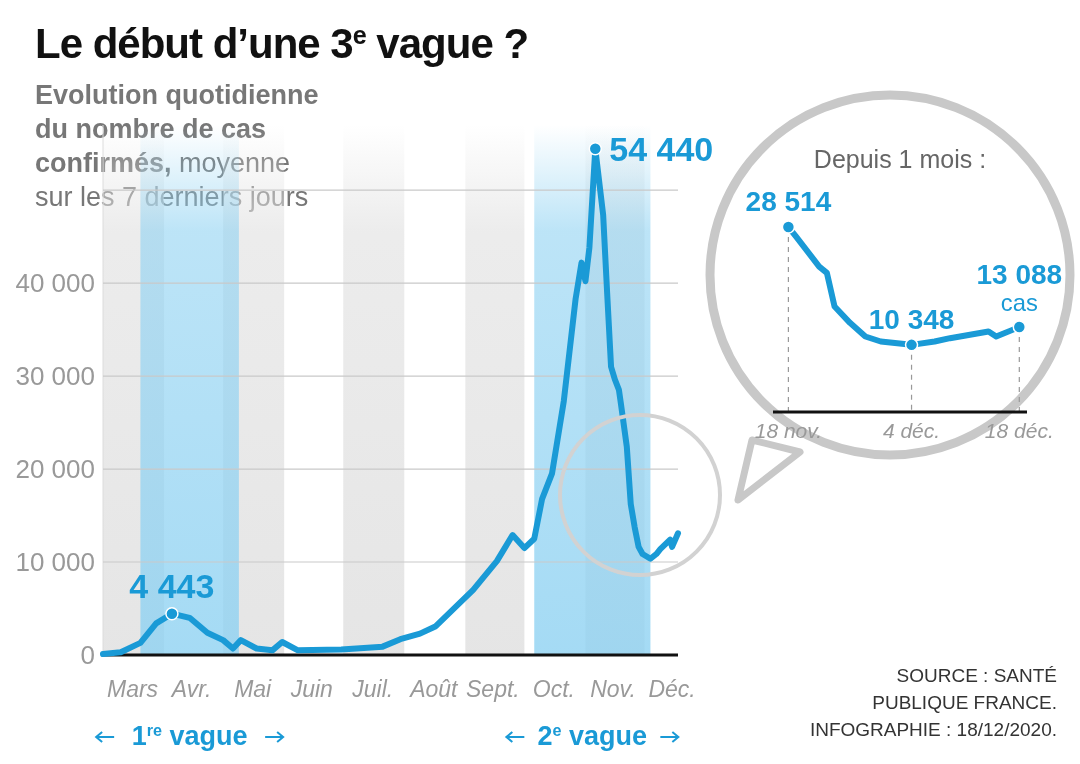 The height and width of the screenshot is (764, 1080). Describe the element at coordinates (189, 736) in the screenshot. I see `legend-label: 1$^{re}$ vague` at that location.